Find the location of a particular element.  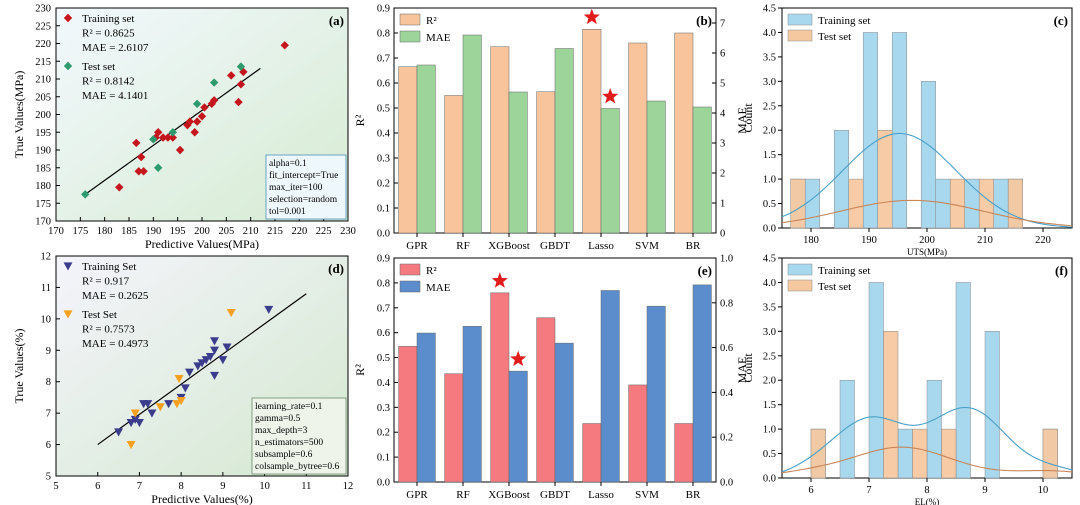

panel-d-legend-marker is located at coordinates (68, 314).